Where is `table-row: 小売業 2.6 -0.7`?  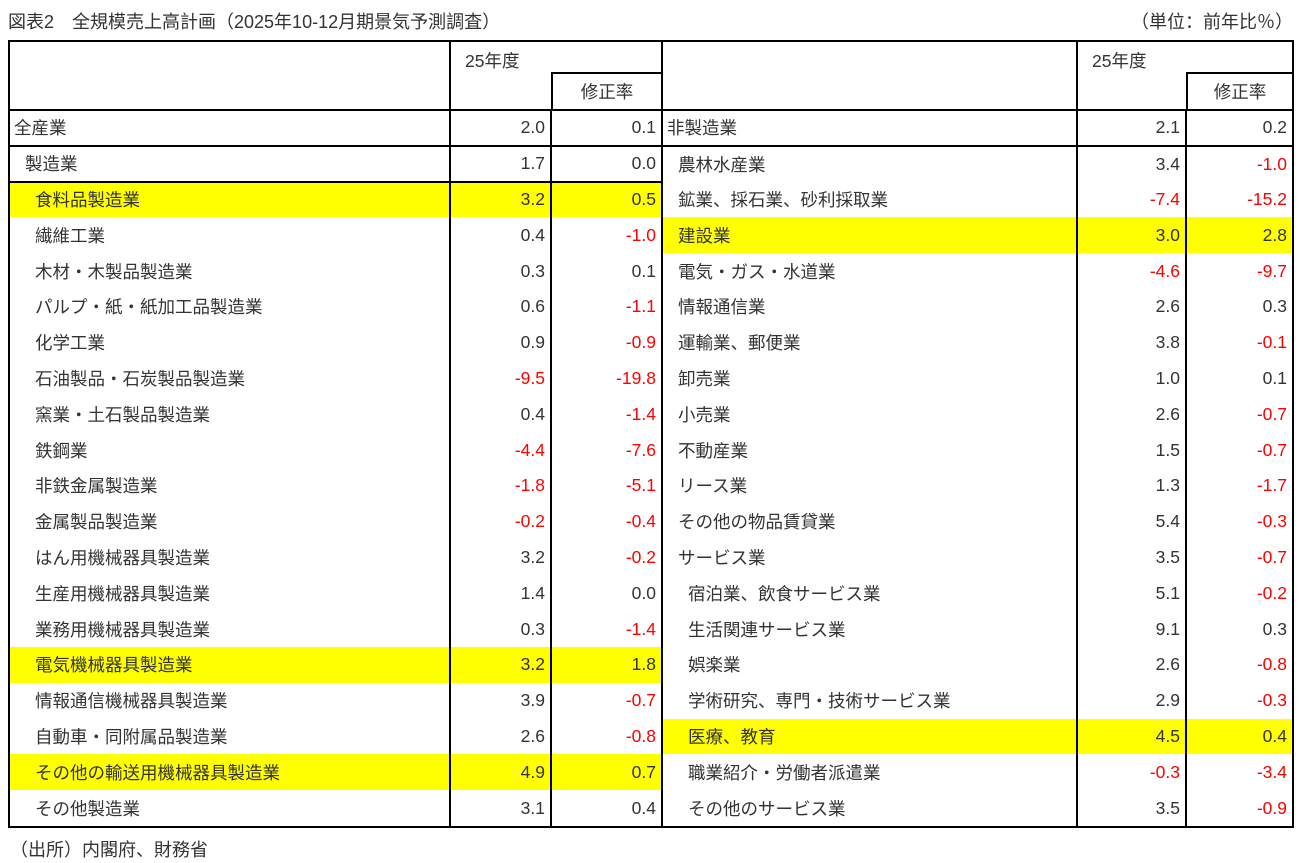
table-row: 小売業 2.6 -0.7 is located at coordinates (977, 414).